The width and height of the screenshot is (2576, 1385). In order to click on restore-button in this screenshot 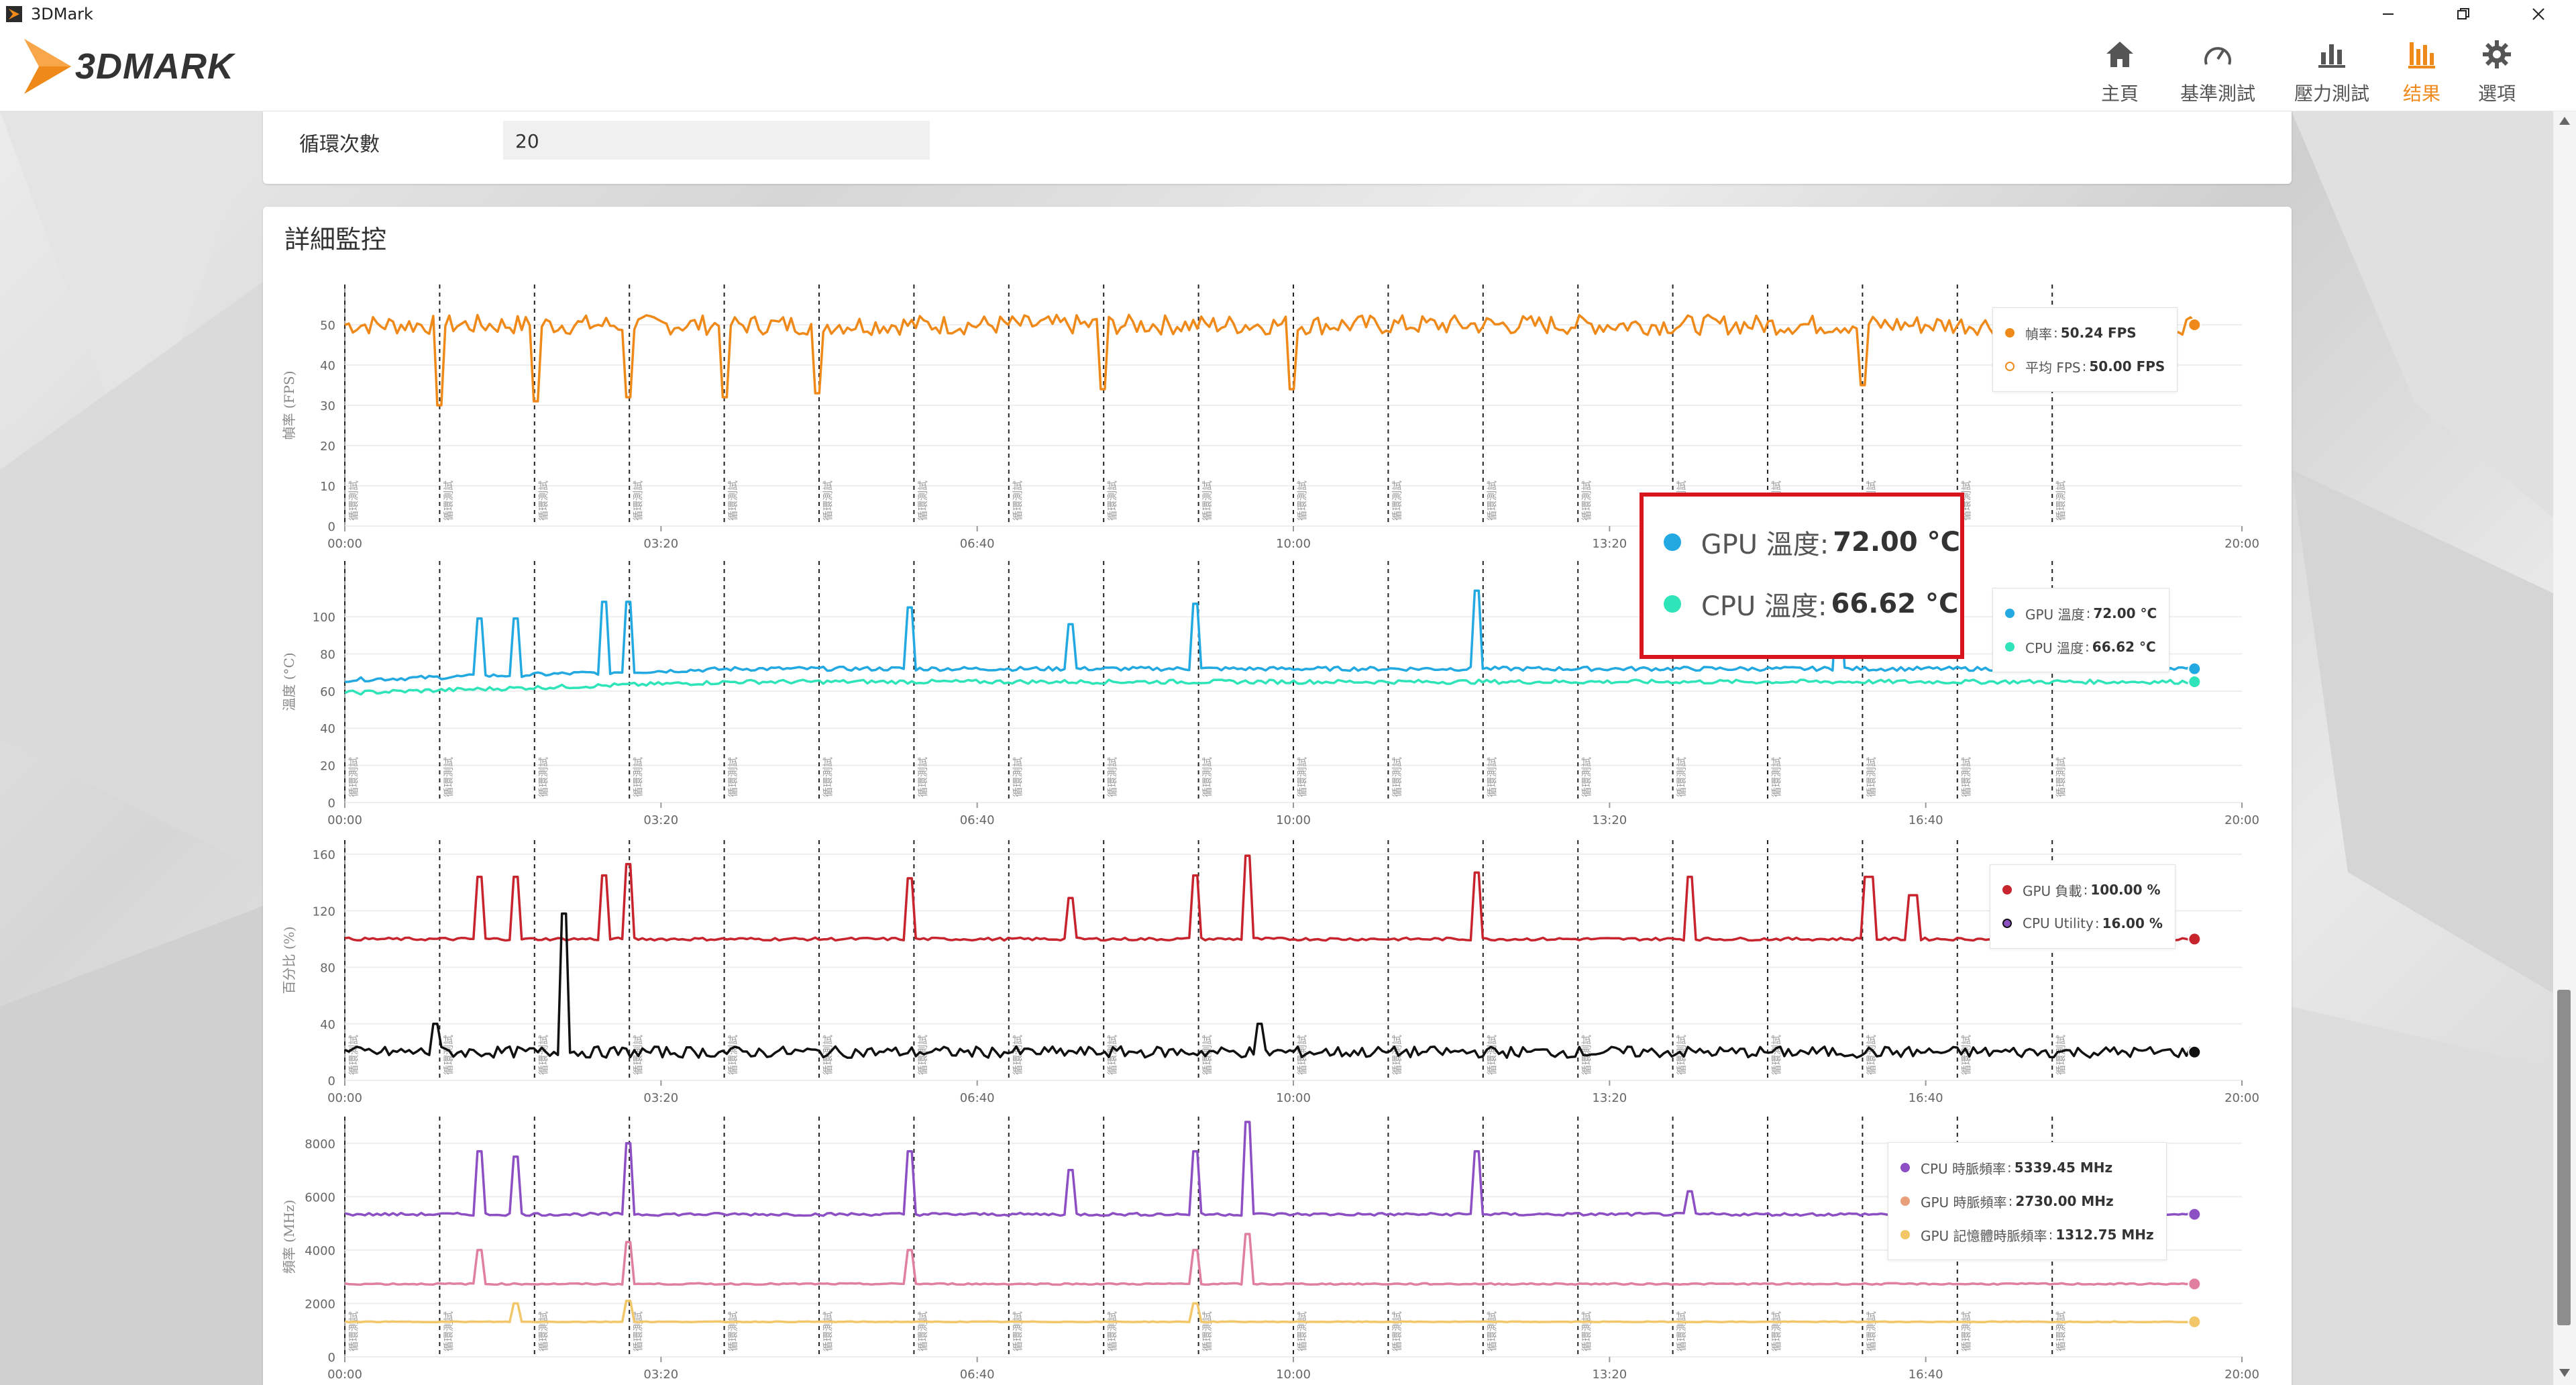, I will do `click(2463, 14)`.